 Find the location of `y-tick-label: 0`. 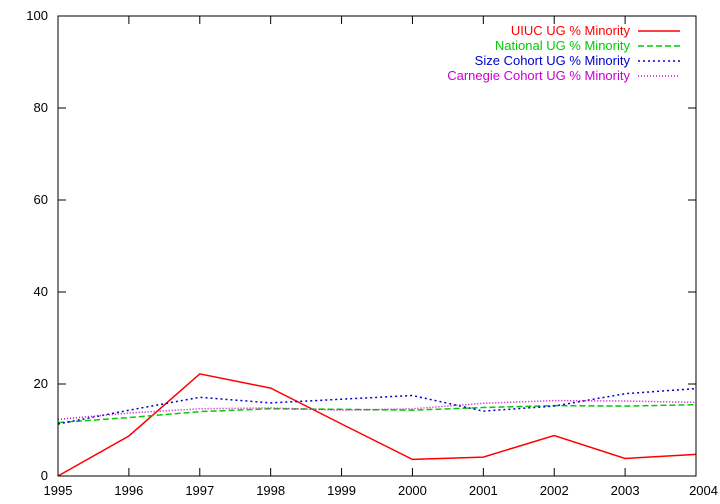

y-tick-label: 0 is located at coordinates (44, 475).